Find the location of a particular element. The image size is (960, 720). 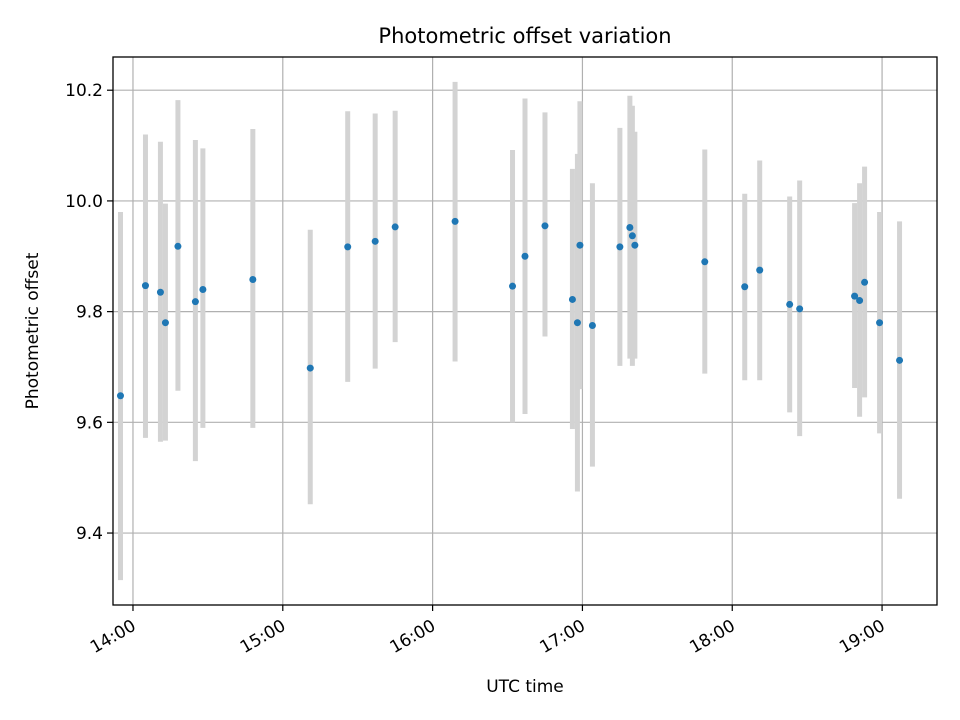

y-tick-label: 9.6 is located at coordinates (89, 423).